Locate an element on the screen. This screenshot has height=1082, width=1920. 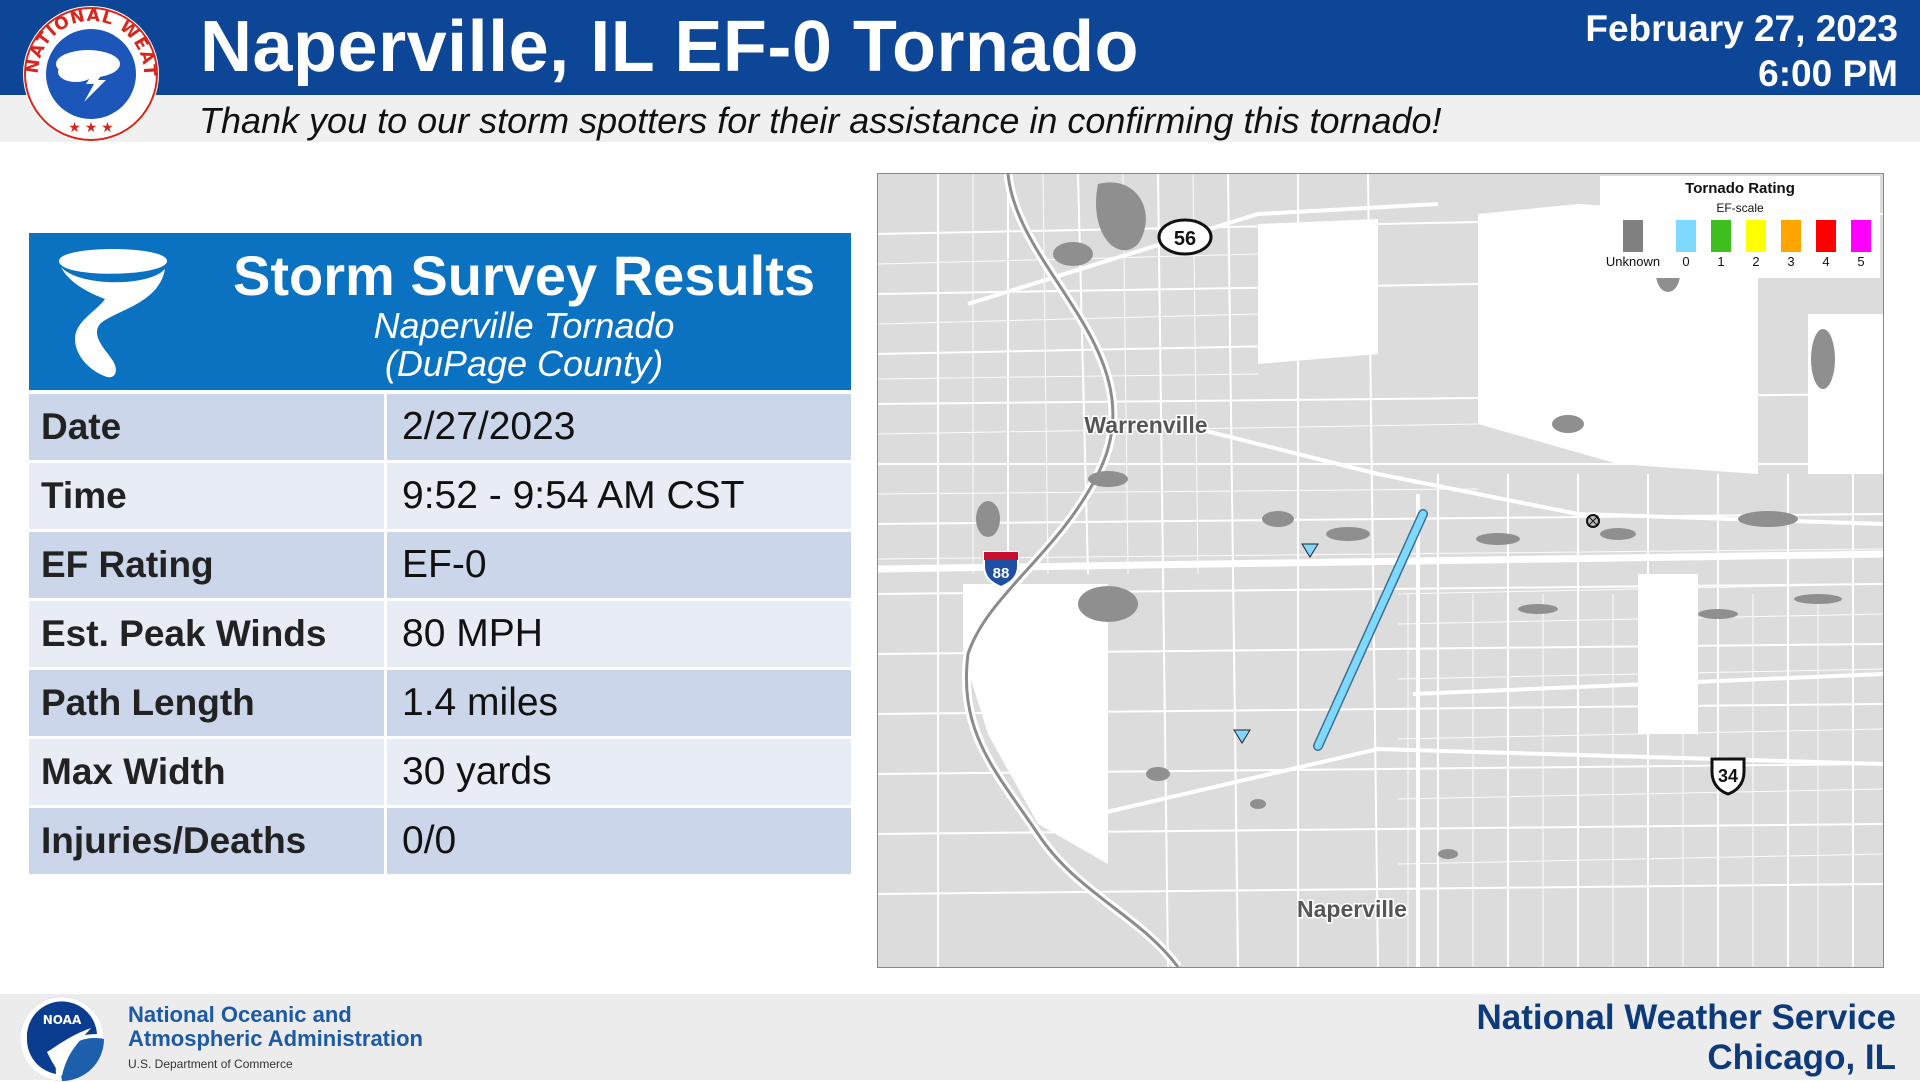
table-row: Injuries/Deaths 0/0 is located at coordinates (440, 841).